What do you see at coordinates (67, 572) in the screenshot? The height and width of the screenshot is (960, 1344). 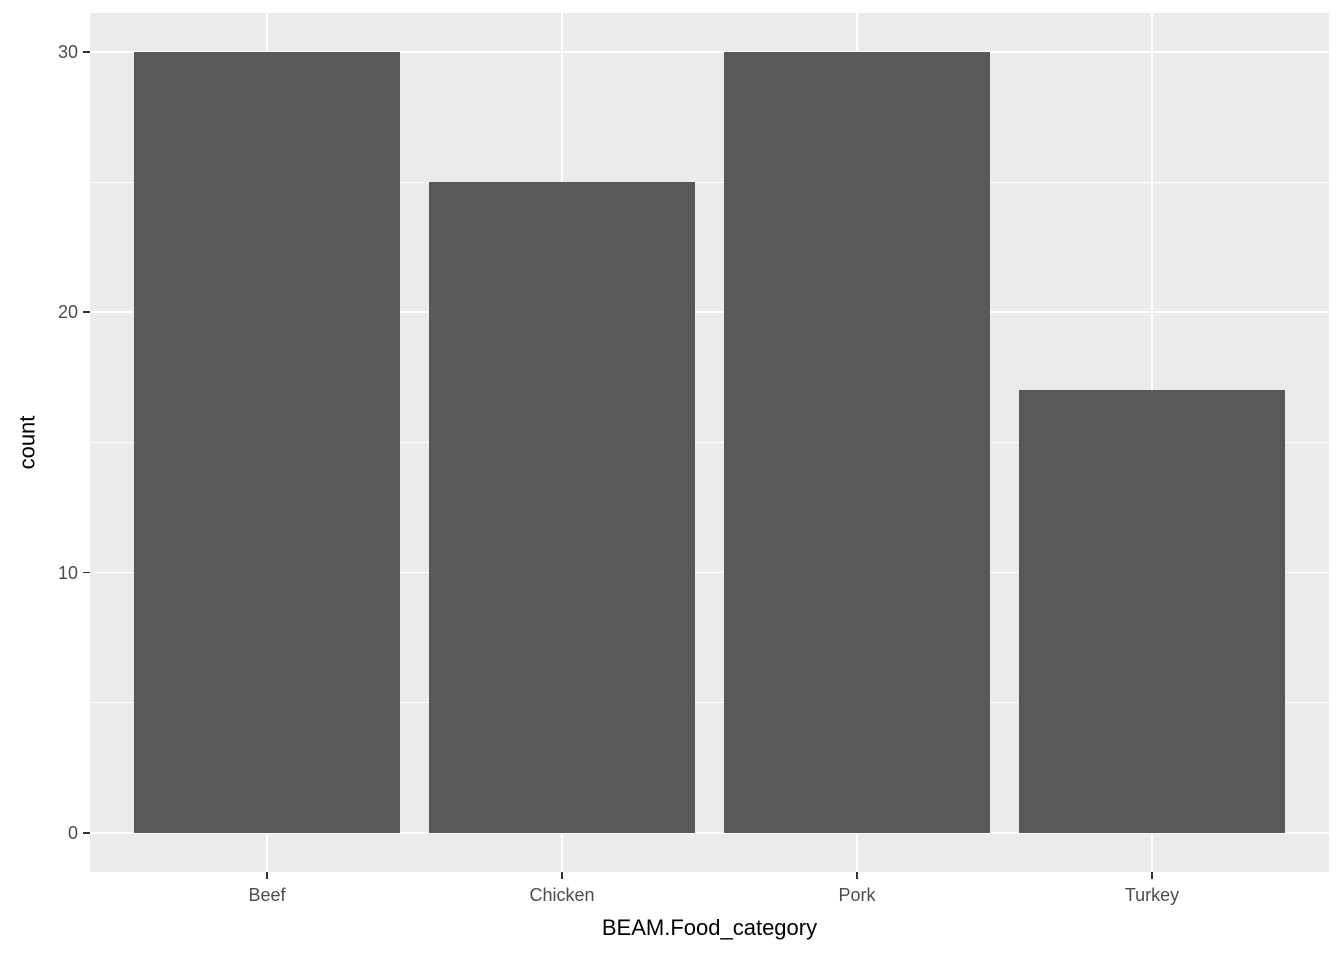 I see `y-tick-label-10: 10` at bounding box center [67, 572].